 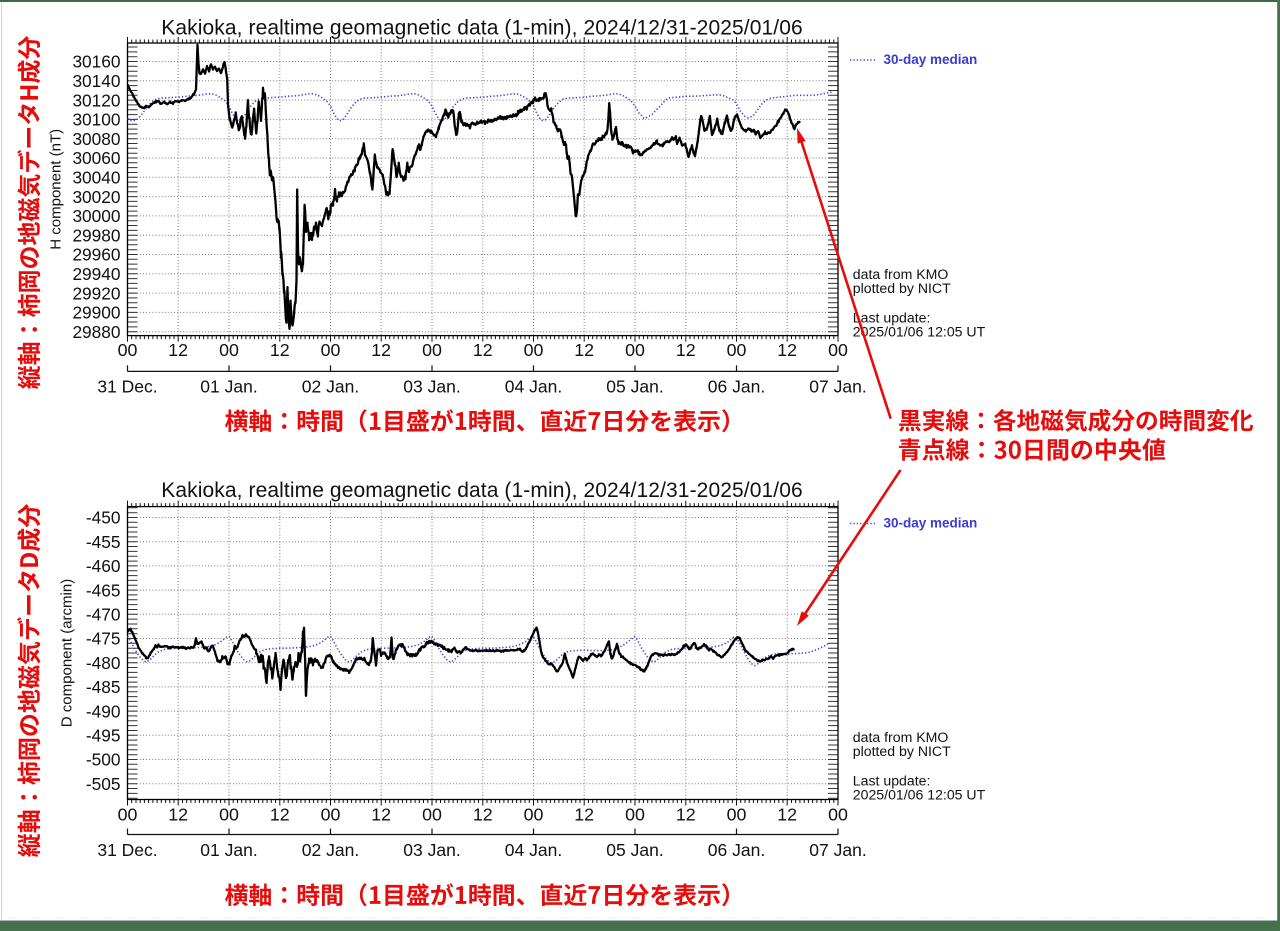 What do you see at coordinates (96, 197) in the screenshot?
I see `svg-text: 30020` at bounding box center [96, 197].